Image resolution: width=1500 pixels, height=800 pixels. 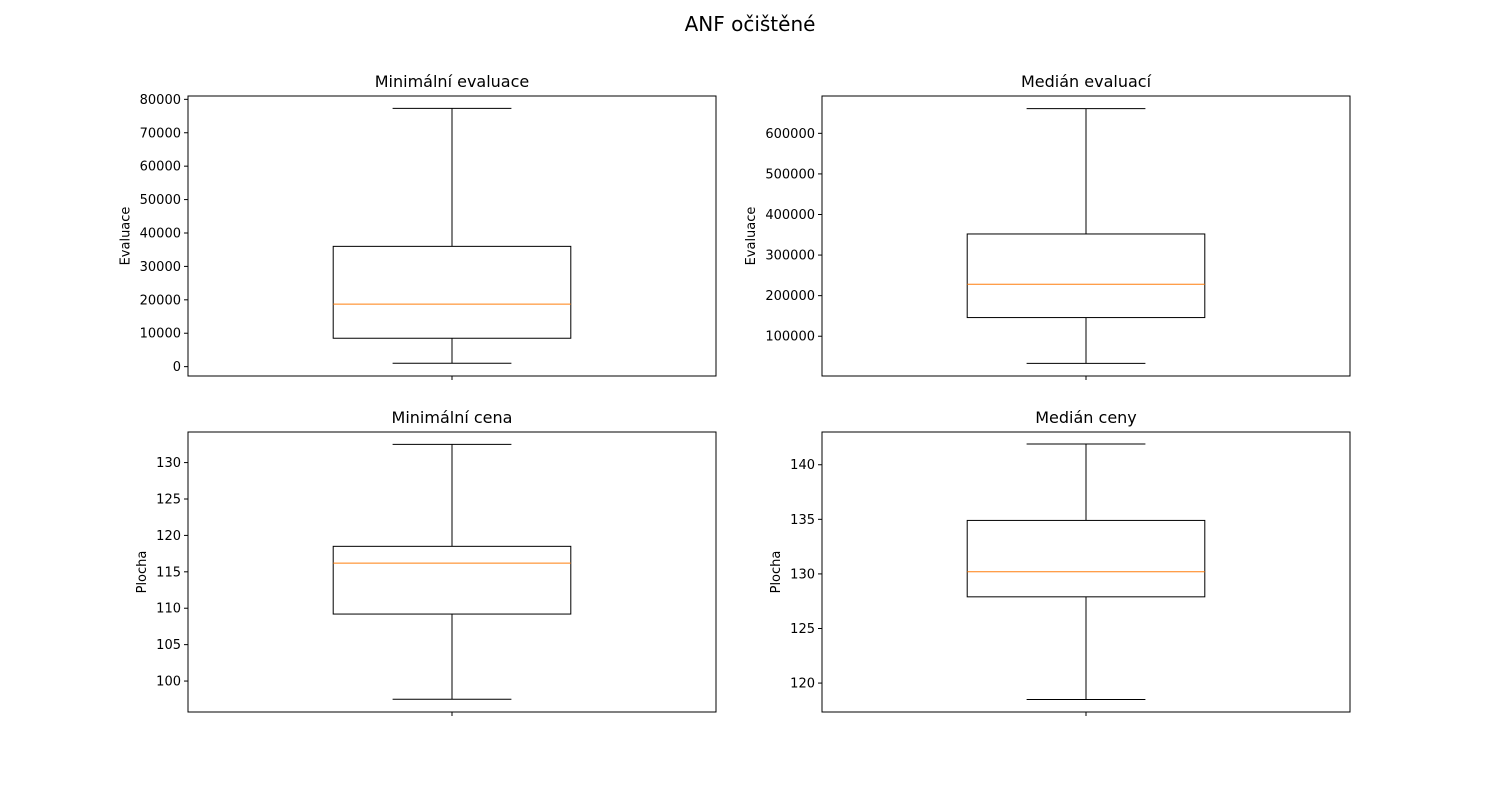 I want to click on y-tick-label: 140, so click(x=802, y=465).